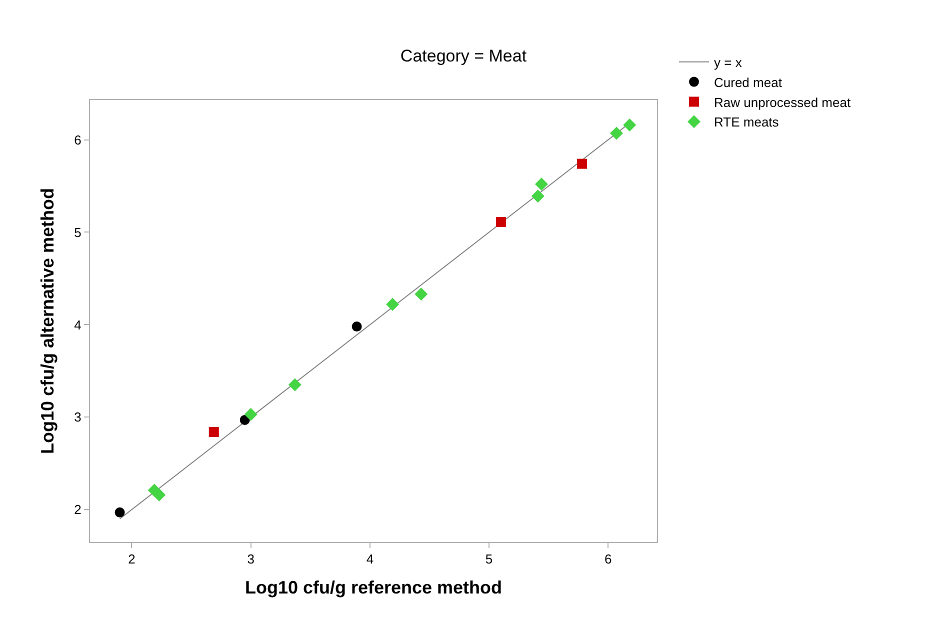  I want to click on x-axis-title: Log10 cfu/g reference method, so click(373, 588).